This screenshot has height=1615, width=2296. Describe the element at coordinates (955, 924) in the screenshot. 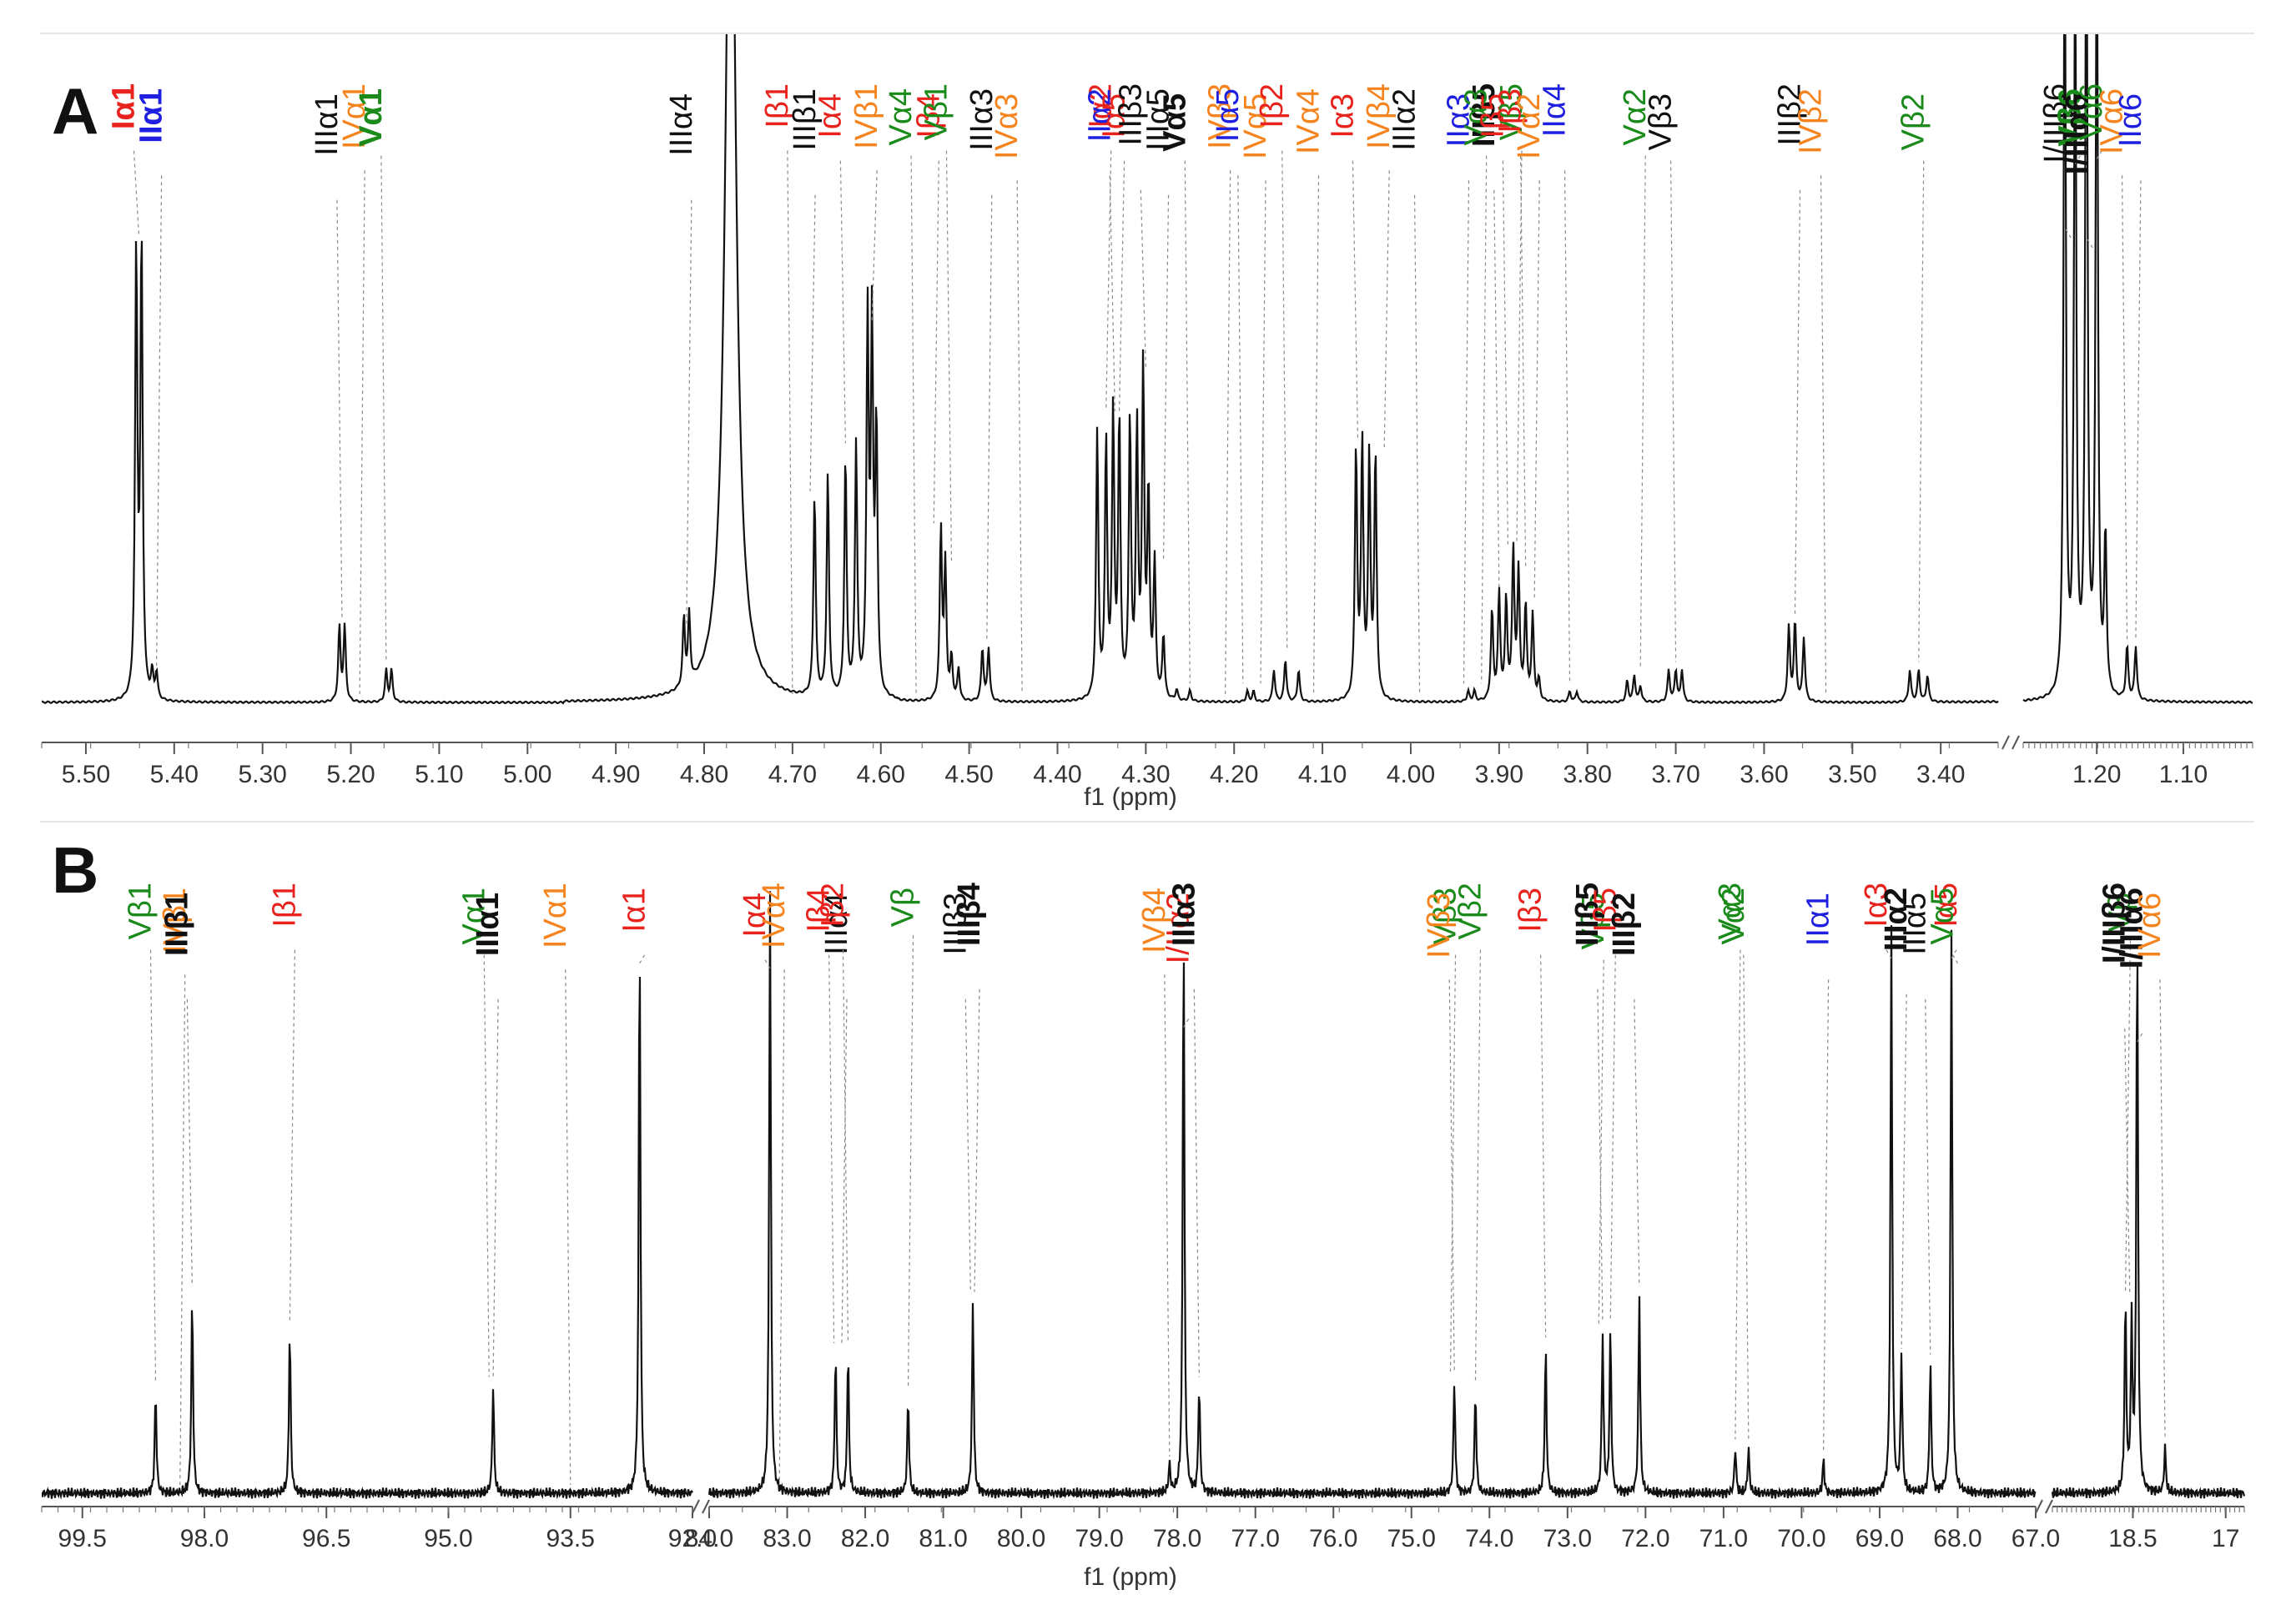

I see `peak-assignment-label: IIIβ3` at that location.